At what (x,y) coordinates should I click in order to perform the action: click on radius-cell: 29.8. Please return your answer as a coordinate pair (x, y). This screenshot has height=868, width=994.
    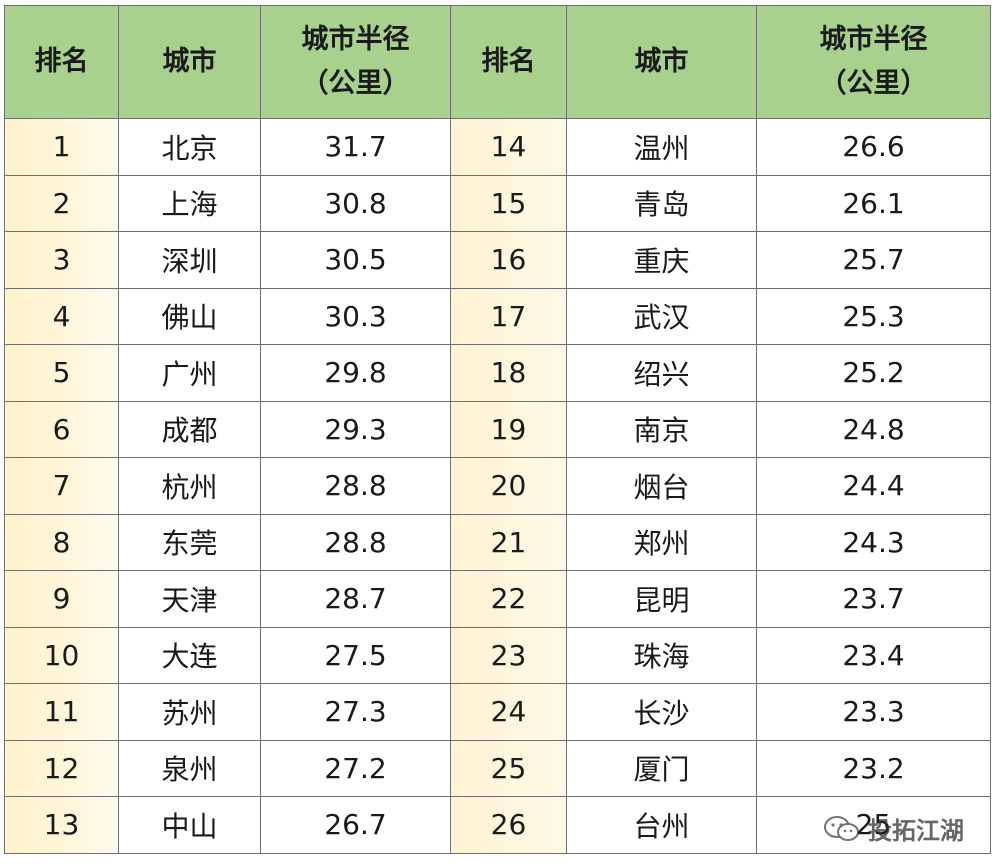
    Looking at the image, I should click on (355, 373).